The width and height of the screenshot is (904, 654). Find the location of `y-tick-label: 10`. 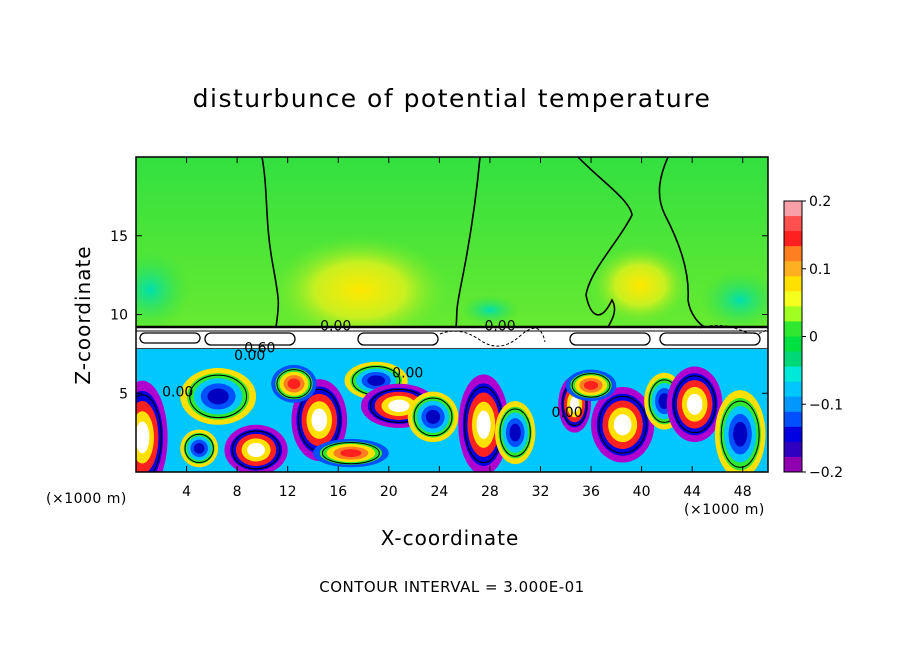

y-tick-label: 10 is located at coordinates (119, 316).